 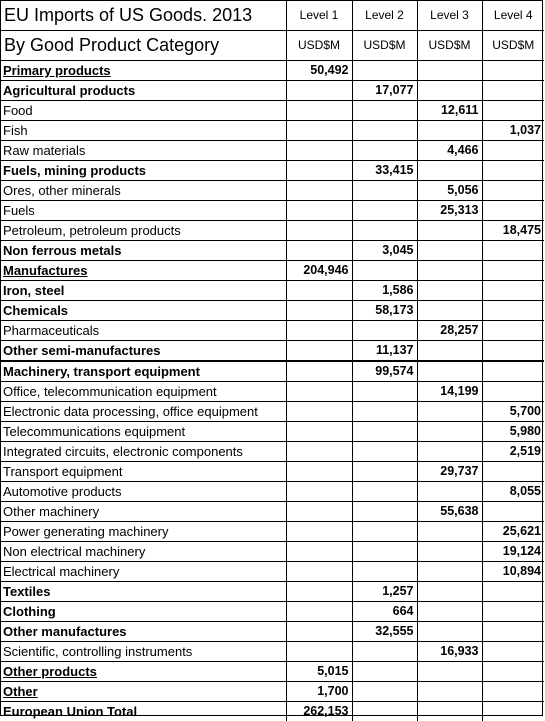 I want to click on row-label: Chemicals, so click(x=143, y=311).